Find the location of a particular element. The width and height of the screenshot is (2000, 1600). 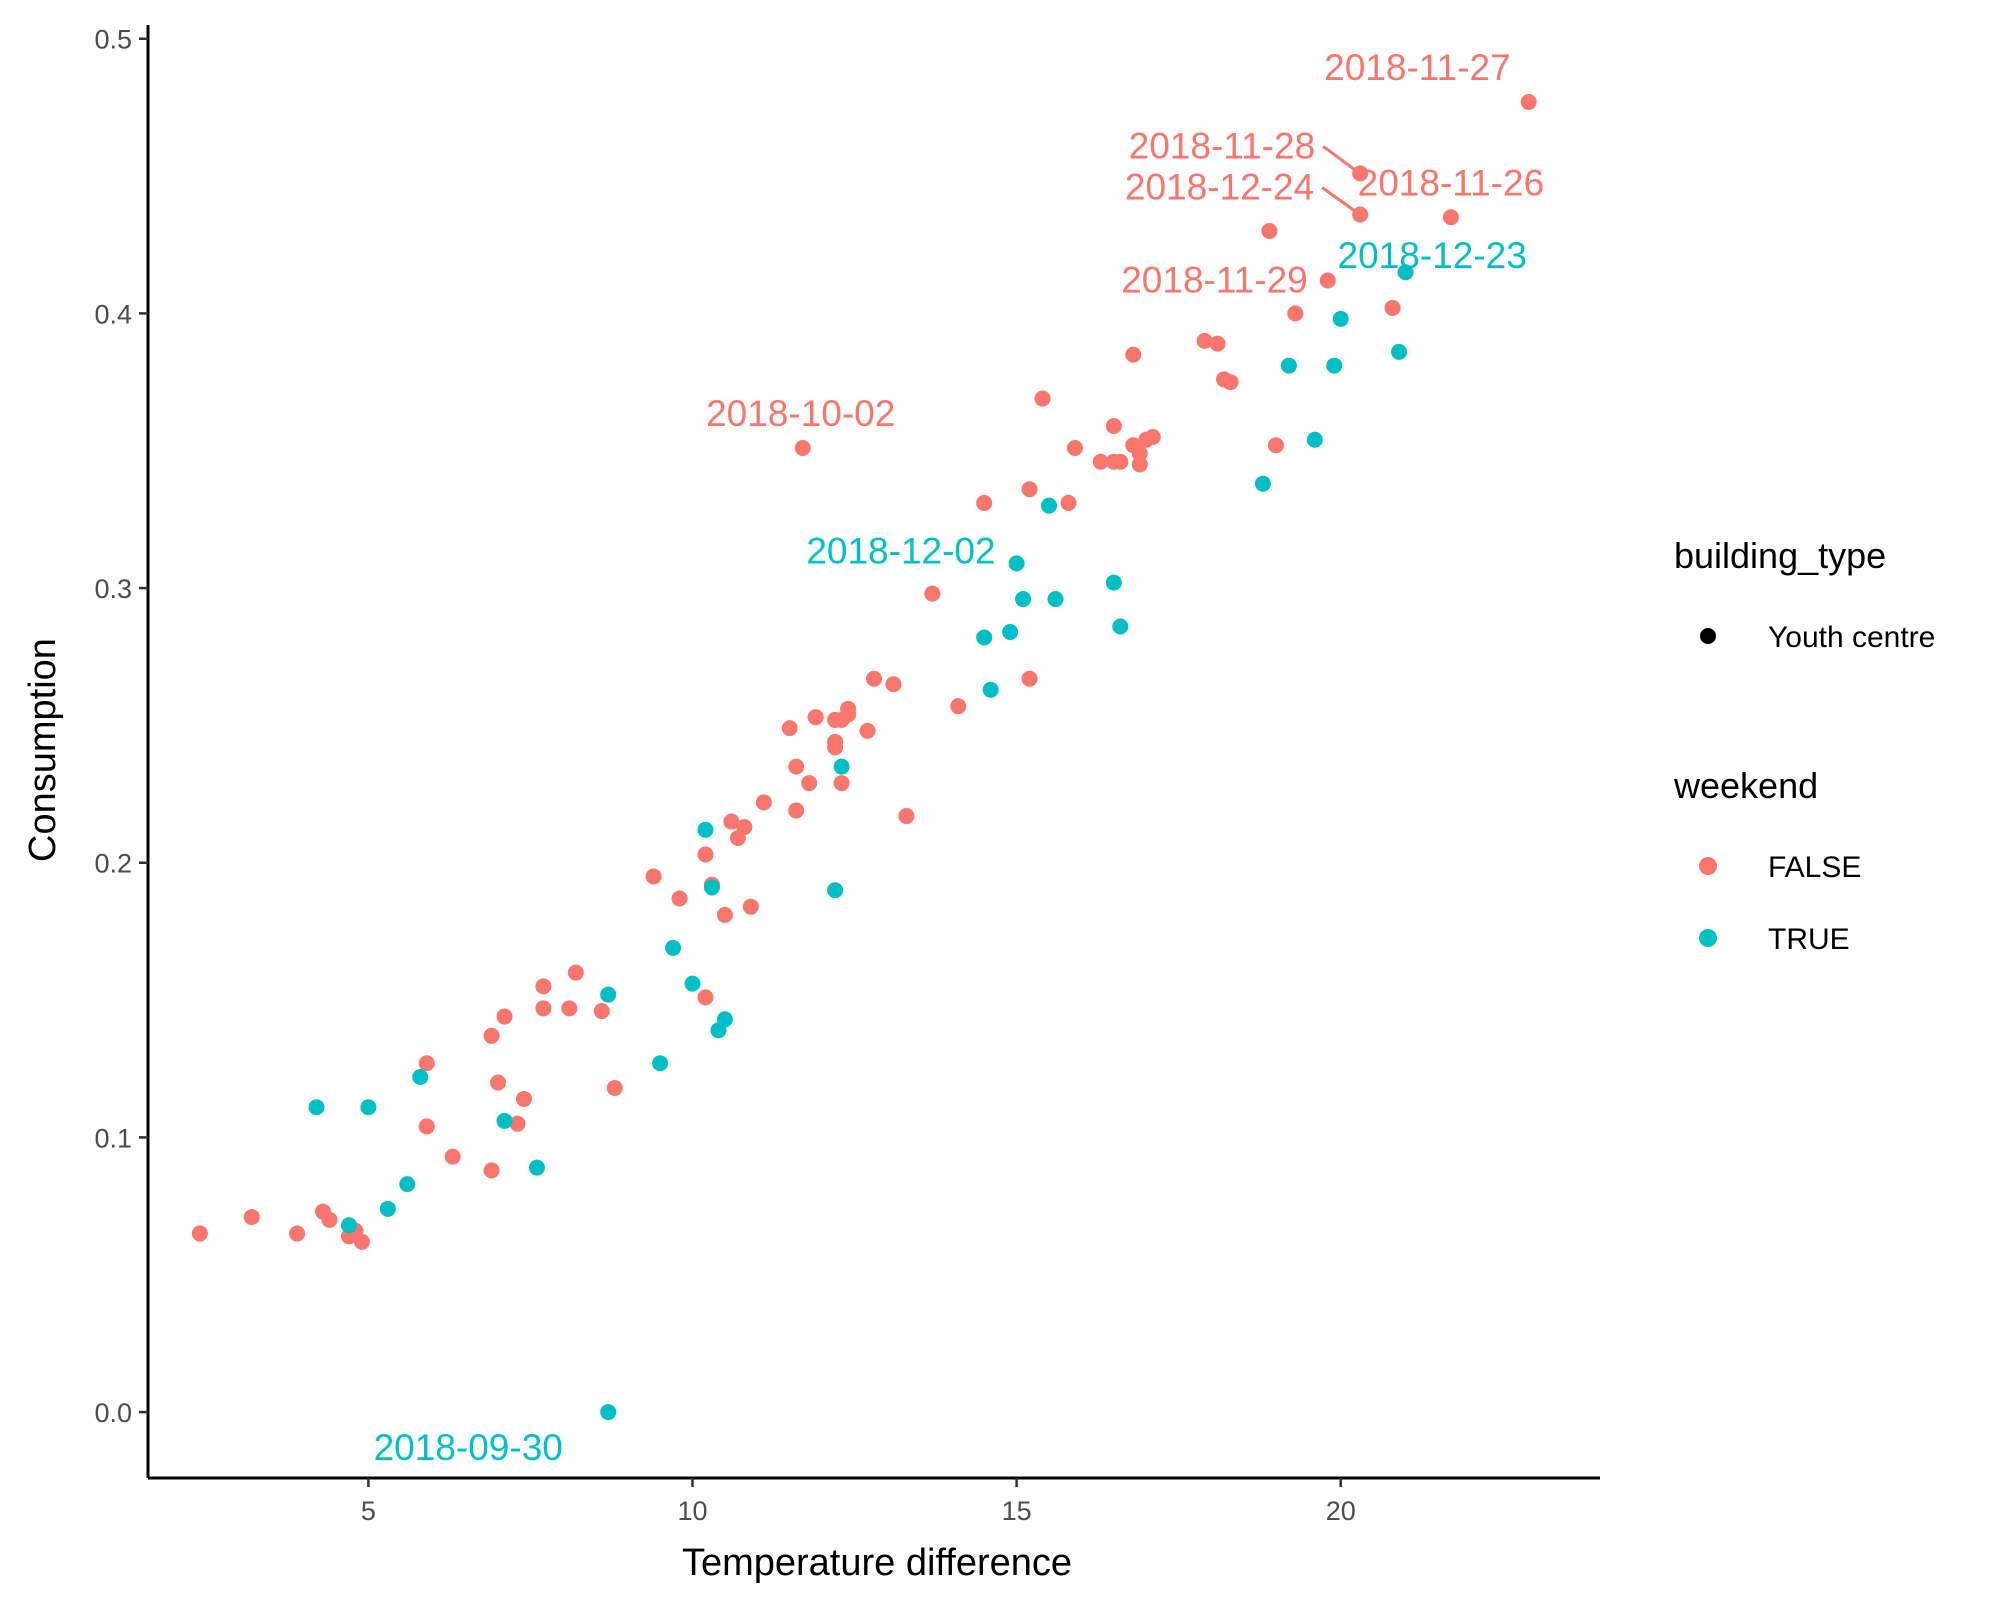

y-tick-label: 0.3 is located at coordinates (113, 589).